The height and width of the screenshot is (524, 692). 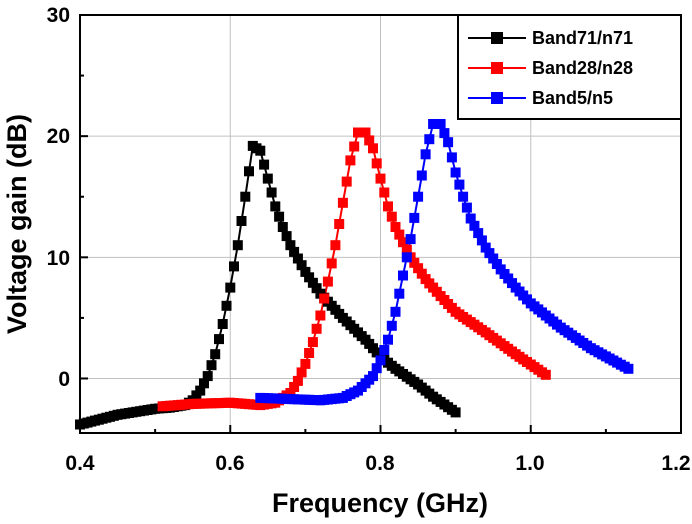 What do you see at coordinates (58, 136) in the screenshot?
I see `y-tick-label: 20` at bounding box center [58, 136].